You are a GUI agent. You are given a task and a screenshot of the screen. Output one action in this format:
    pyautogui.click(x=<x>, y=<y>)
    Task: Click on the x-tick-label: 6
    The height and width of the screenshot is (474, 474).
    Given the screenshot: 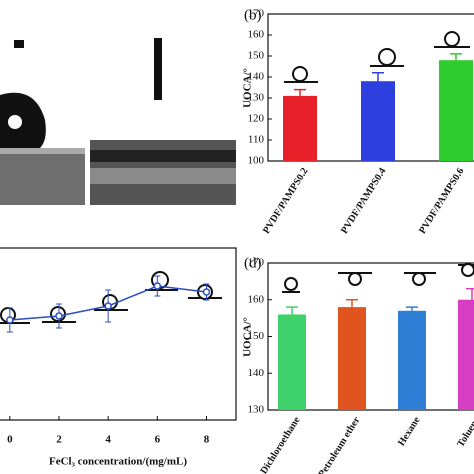 What is the action you would take?
    pyautogui.click(x=158, y=440)
    